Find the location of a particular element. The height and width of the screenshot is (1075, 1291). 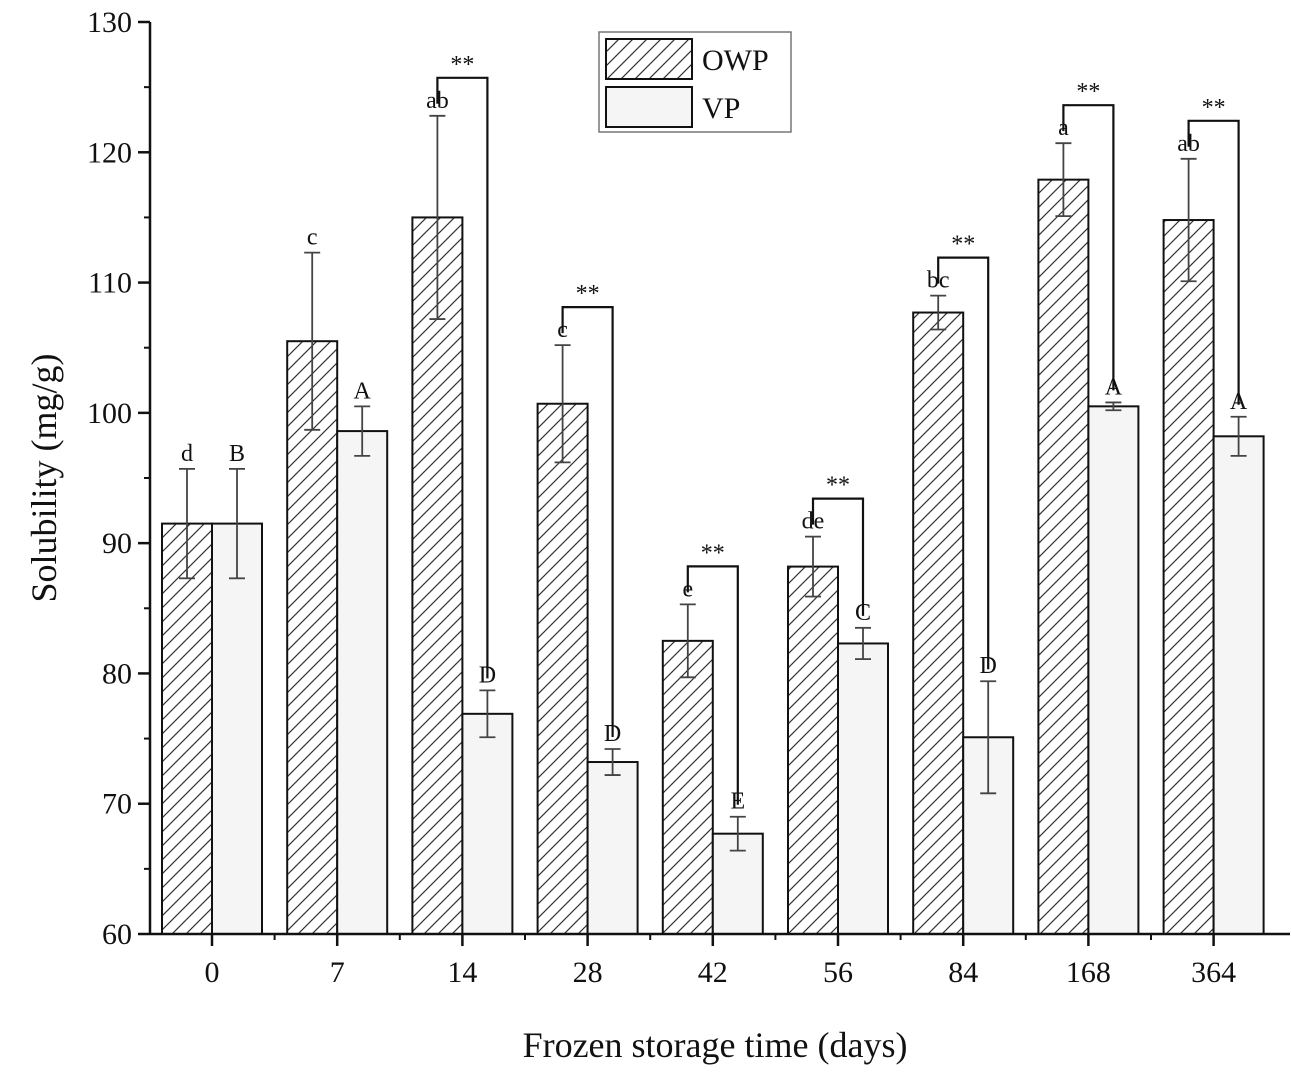

x-tick-label: 7 is located at coordinates (337, 972).